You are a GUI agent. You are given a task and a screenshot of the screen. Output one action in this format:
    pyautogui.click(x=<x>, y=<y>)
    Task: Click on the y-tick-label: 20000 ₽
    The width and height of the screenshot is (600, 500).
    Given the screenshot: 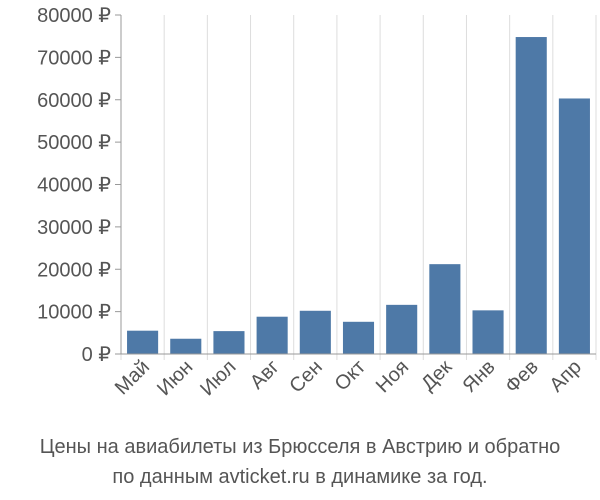 What is the action you would take?
    pyautogui.click(x=74, y=270)
    